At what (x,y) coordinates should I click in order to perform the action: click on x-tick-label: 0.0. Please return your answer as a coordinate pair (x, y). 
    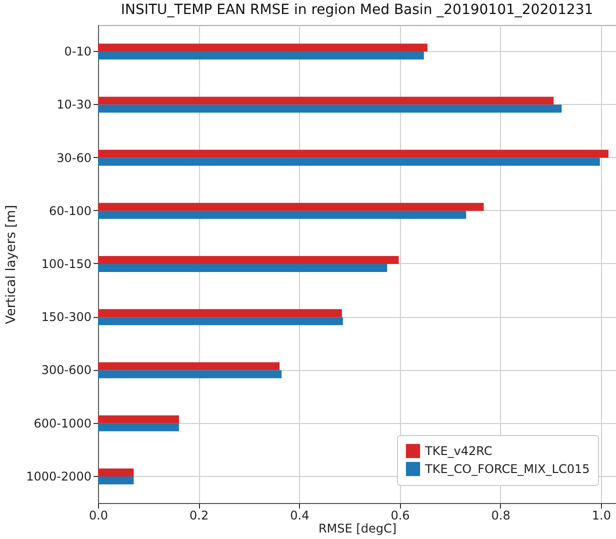
    Looking at the image, I should click on (98, 515).